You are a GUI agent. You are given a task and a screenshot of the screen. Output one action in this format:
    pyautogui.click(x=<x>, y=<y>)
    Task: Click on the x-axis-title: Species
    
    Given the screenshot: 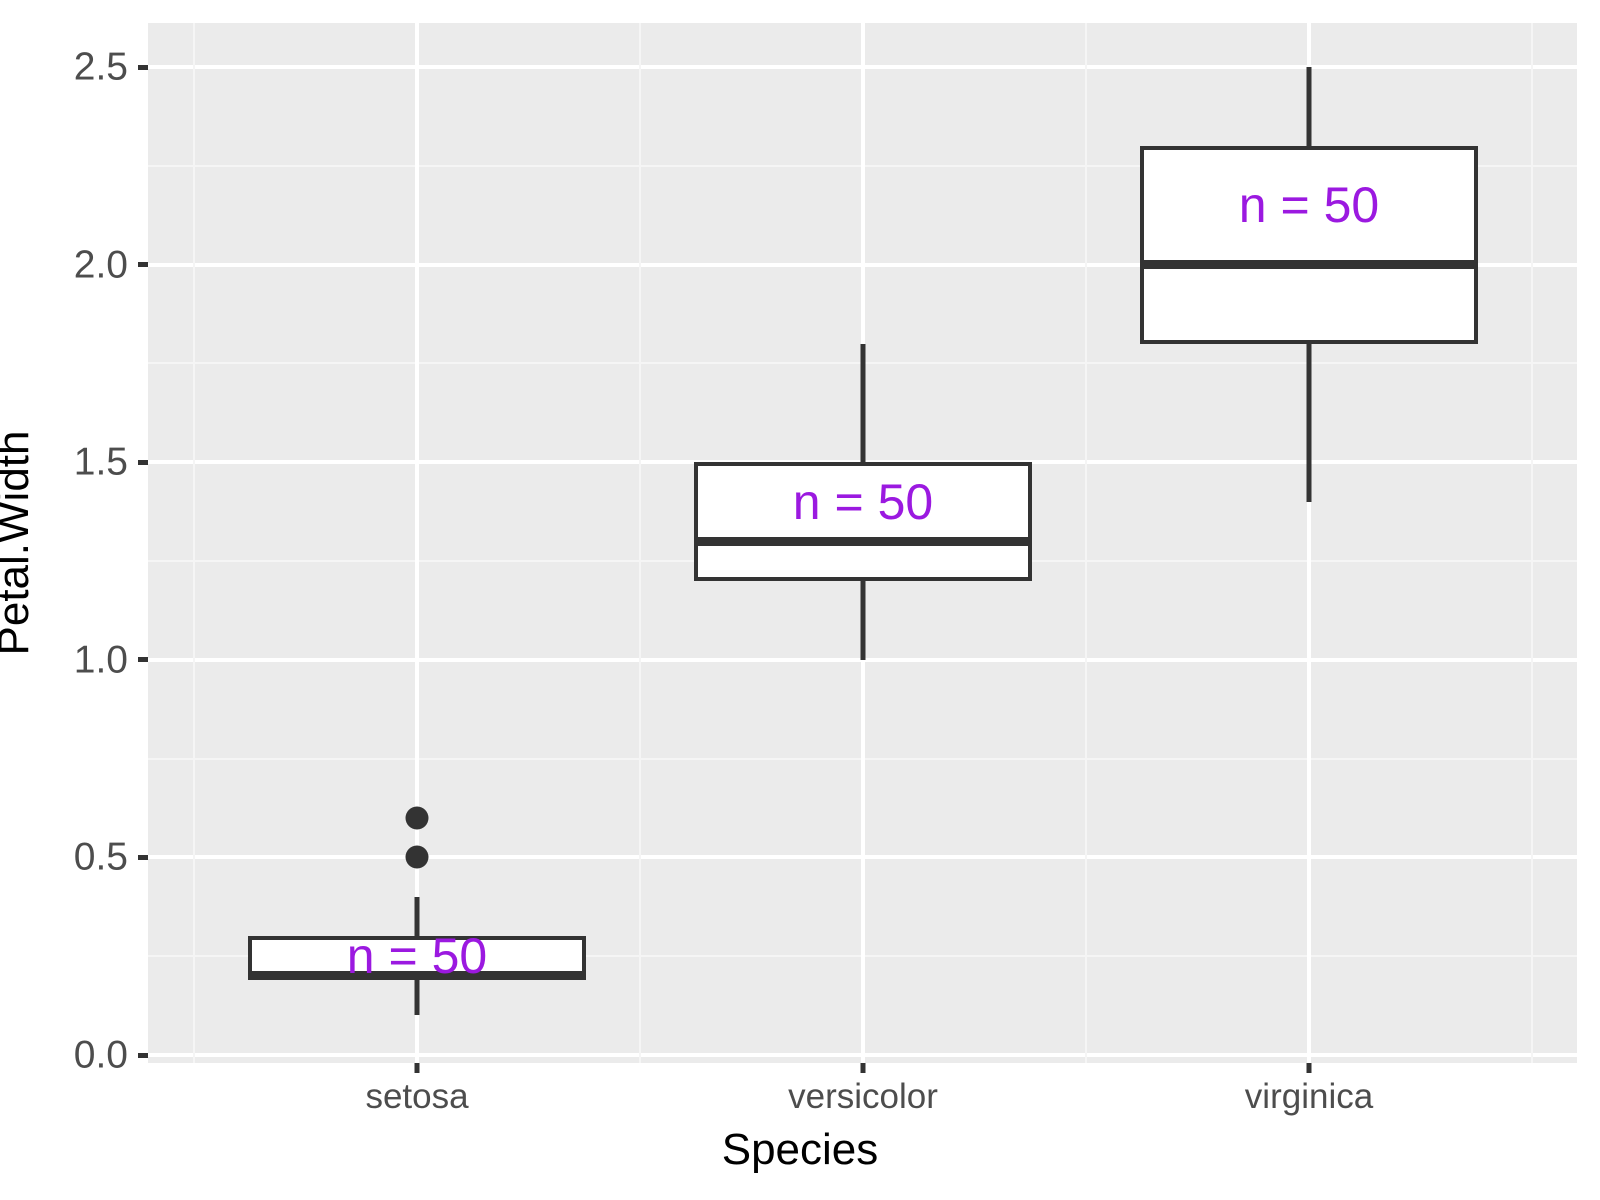 What is the action you would take?
    pyautogui.click(x=800, y=1149)
    